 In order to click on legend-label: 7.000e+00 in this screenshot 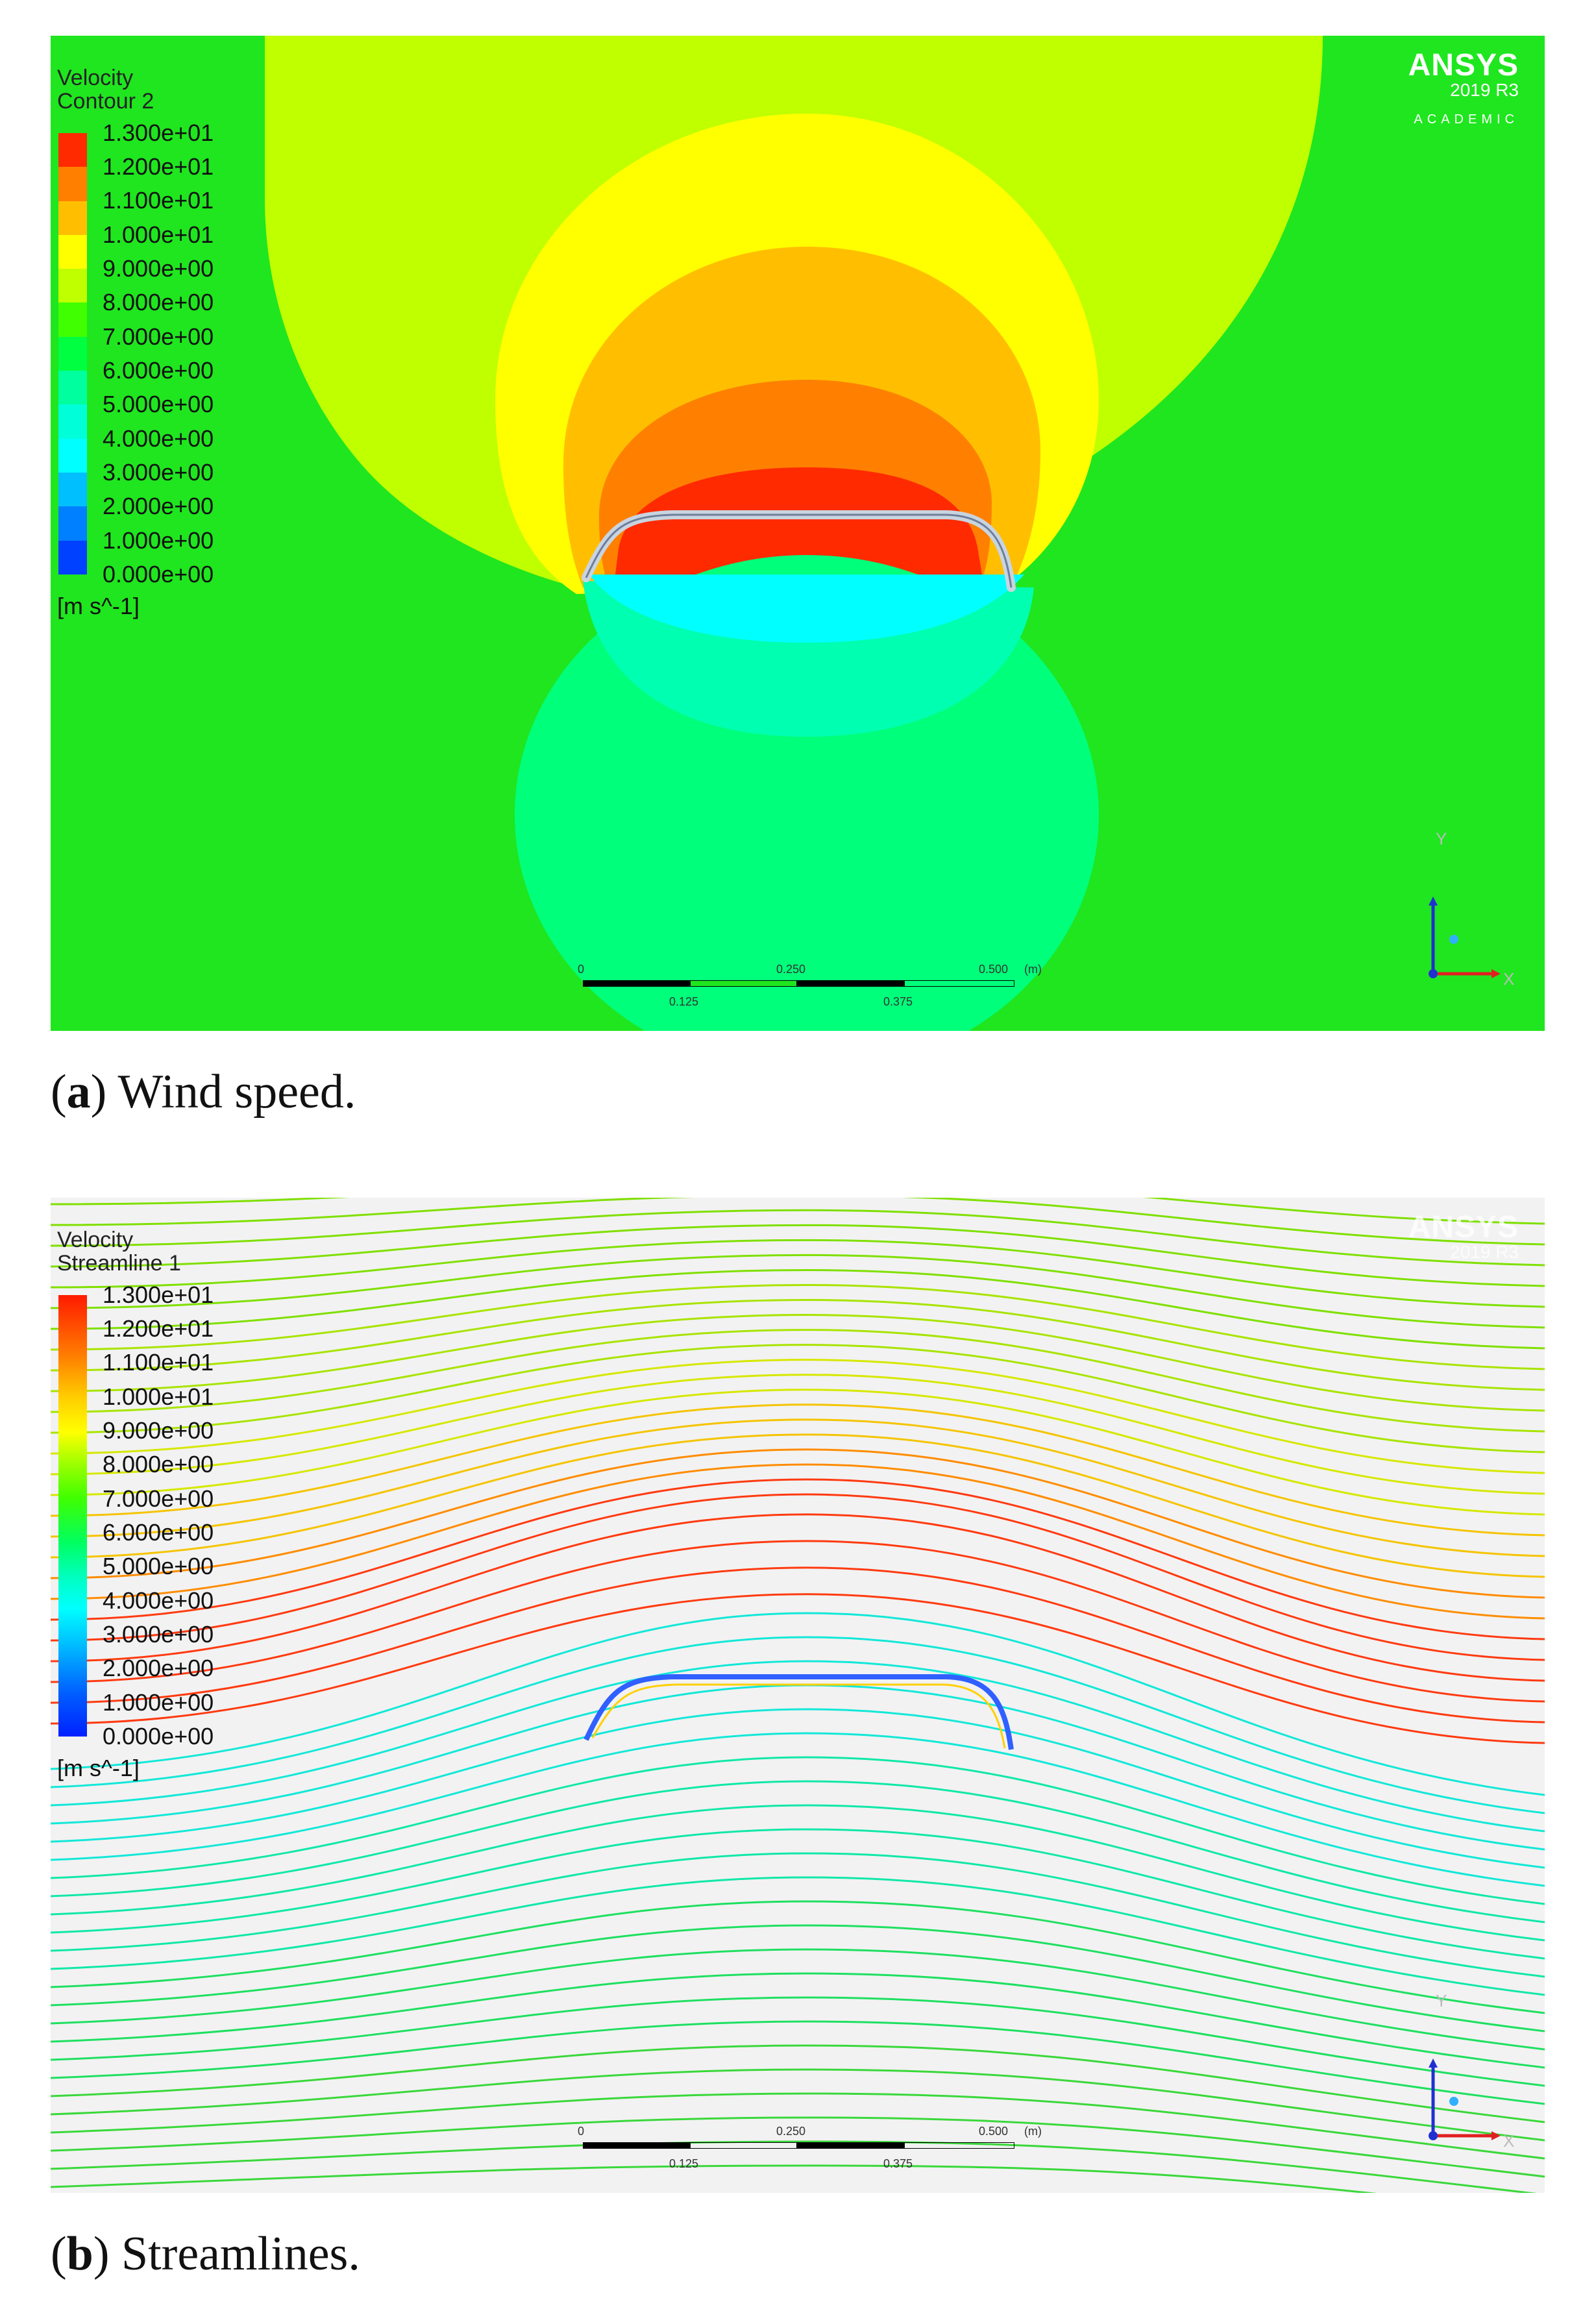, I will do `click(158, 336)`.